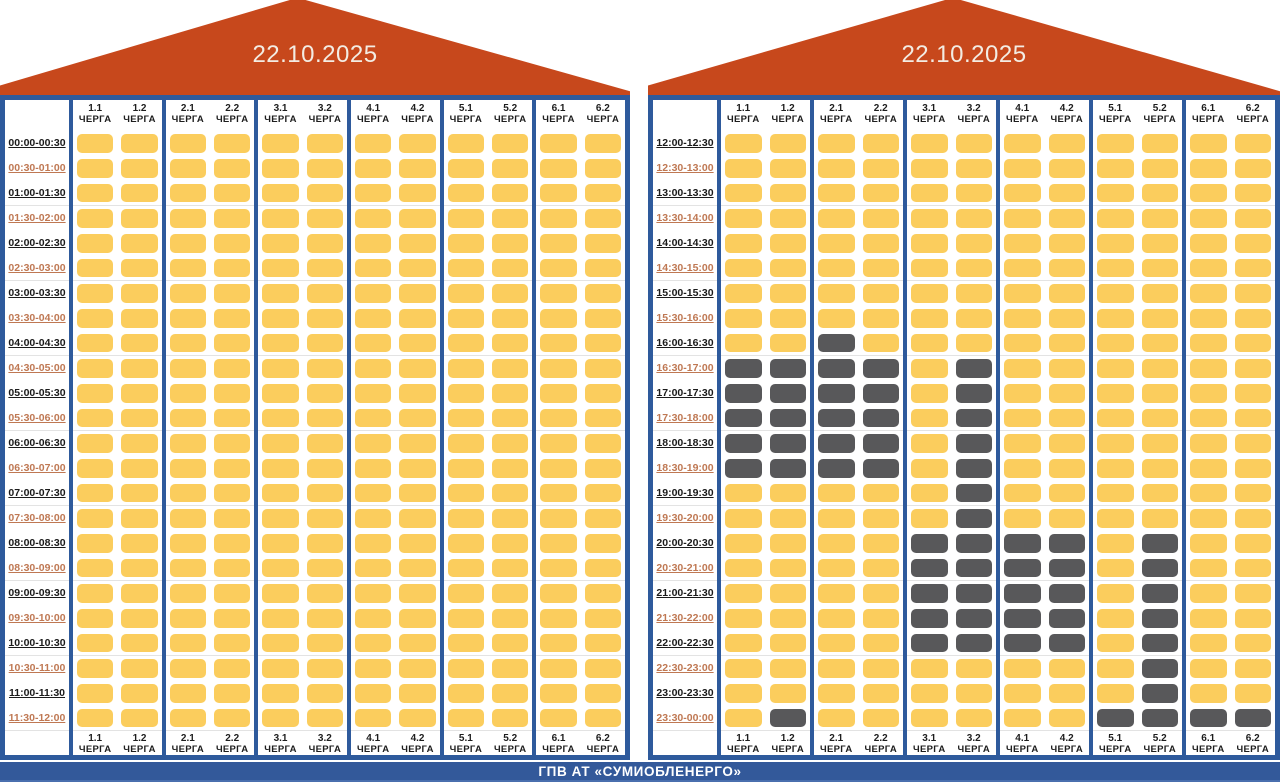 Image resolution: width=1280 pixels, height=782 pixels. What do you see at coordinates (1252, 738) in the screenshot?
I see `column-number: 6.2` at bounding box center [1252, 738].